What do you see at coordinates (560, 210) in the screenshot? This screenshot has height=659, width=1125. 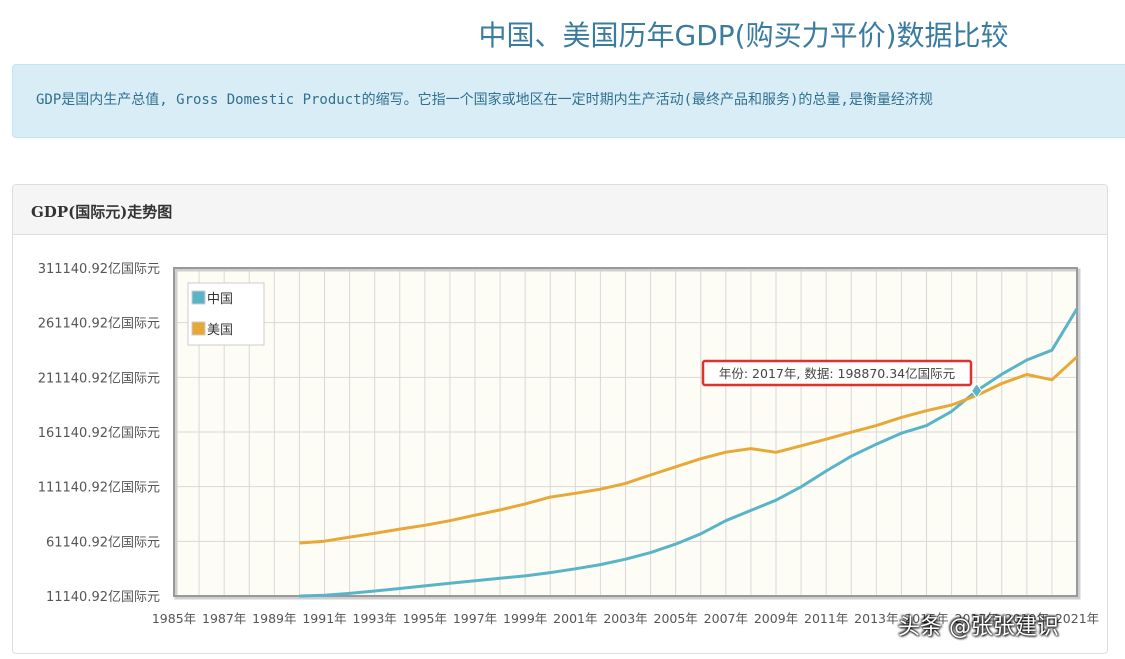 I see `panel-heading: GDP(国际元)走势图` at bounding box center [560, 210].